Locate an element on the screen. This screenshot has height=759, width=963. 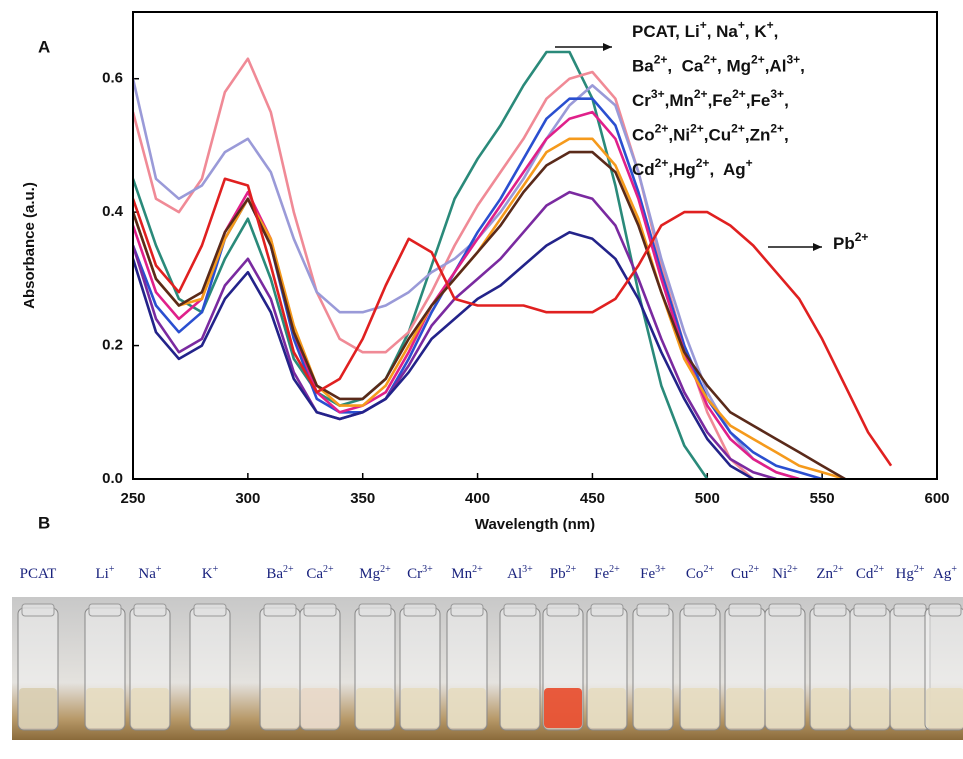
annotation-part: , Ca is located at coordinates (685, 66).